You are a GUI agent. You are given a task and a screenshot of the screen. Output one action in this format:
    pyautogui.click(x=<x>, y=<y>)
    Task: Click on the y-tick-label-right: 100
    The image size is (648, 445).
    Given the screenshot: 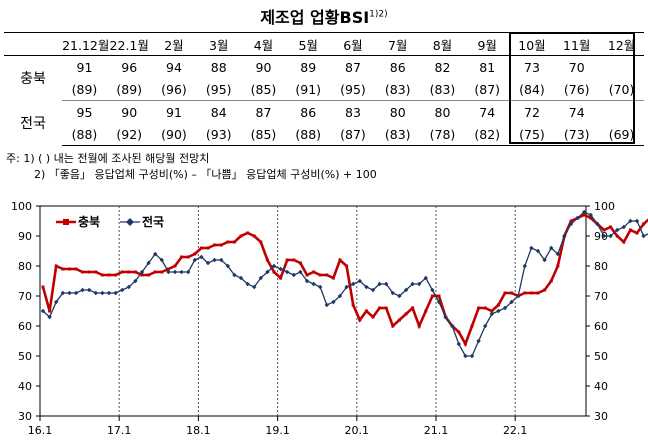 What is the action you would take?
    pyautogui.click(x=604, y=206)
    